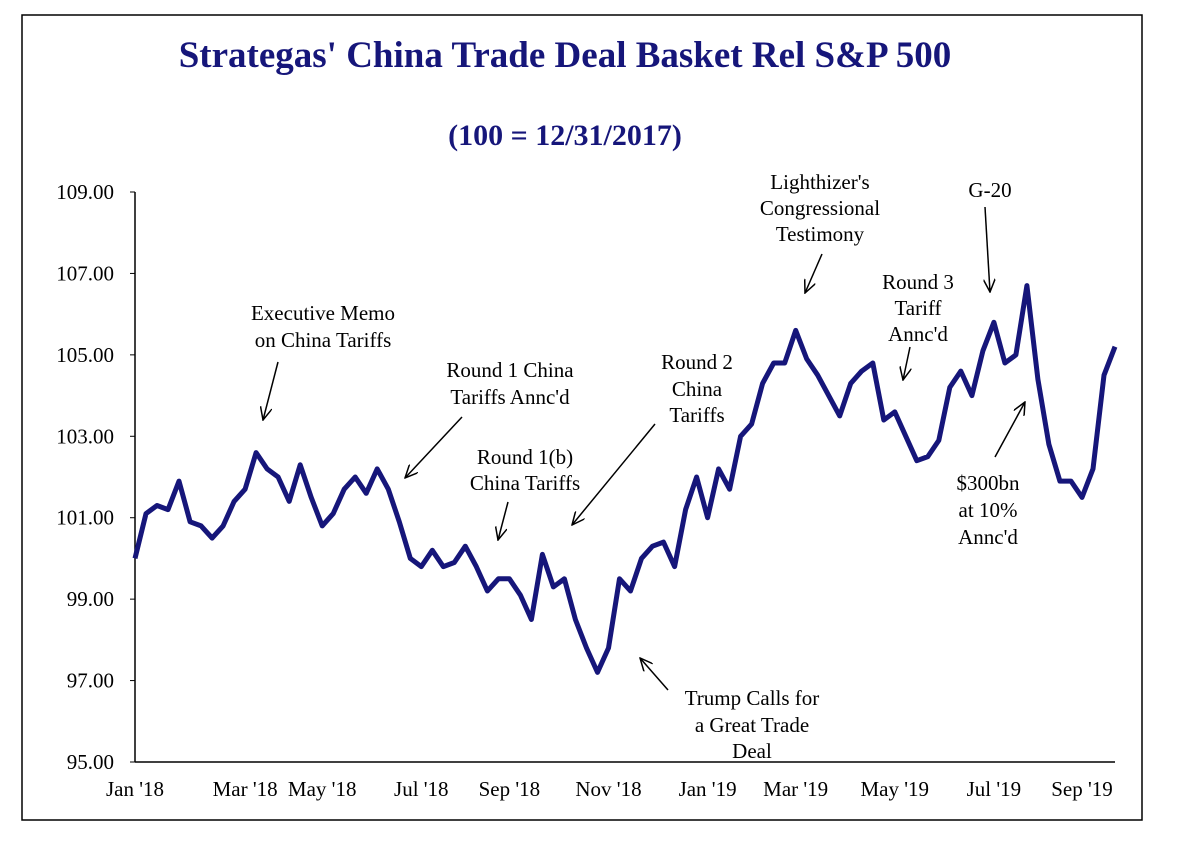 This screenshot has height=856, width=1195. I want to click on x-tick-label: Jan '19, so click(708, 789).